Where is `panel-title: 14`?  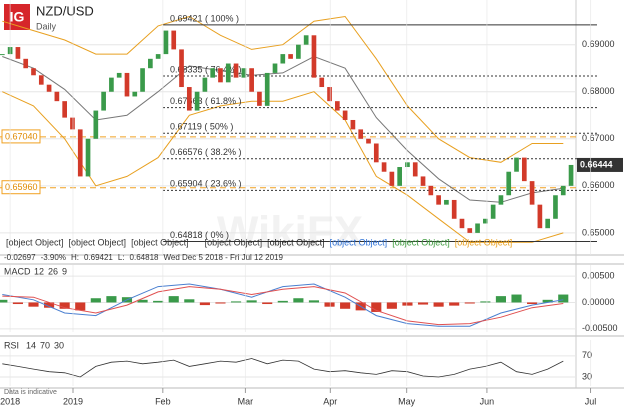
panel-title: 14 is located at coordinates (31, 345).